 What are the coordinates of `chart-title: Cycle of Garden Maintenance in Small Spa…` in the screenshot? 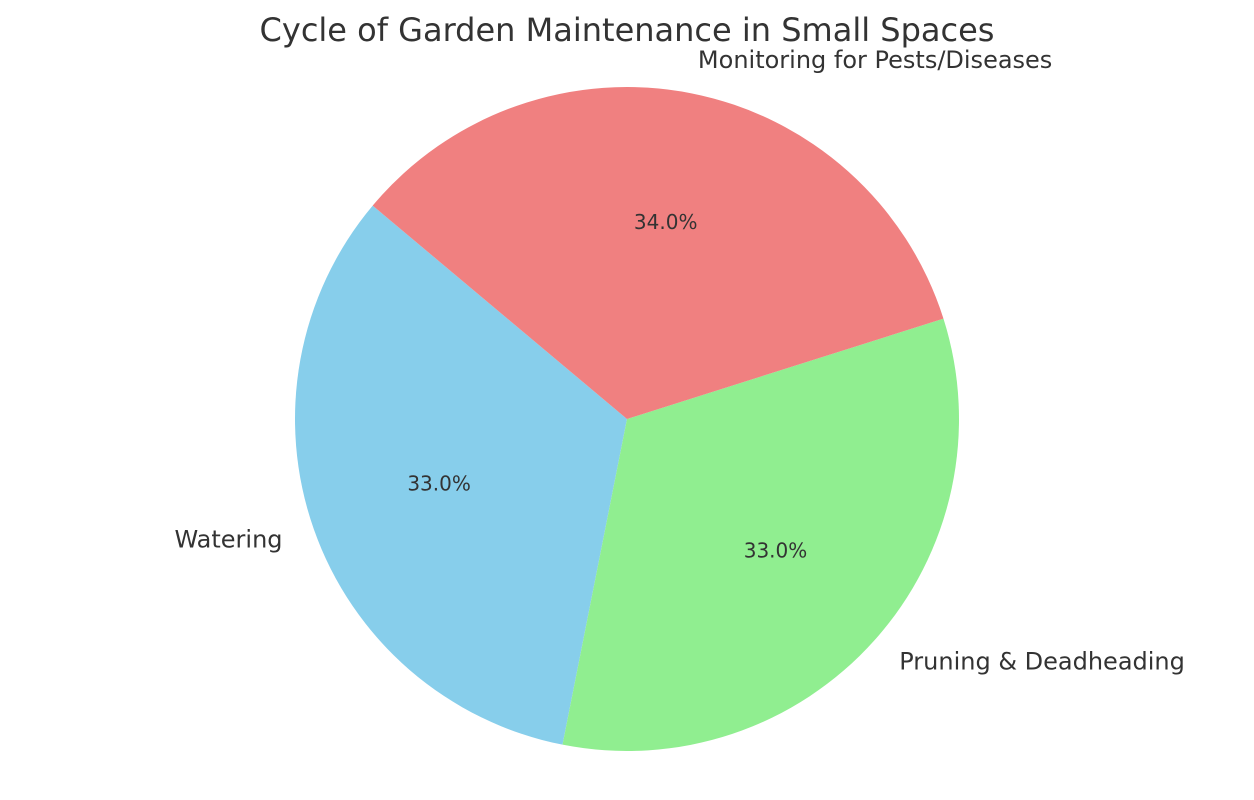 It's located at (627, 30).